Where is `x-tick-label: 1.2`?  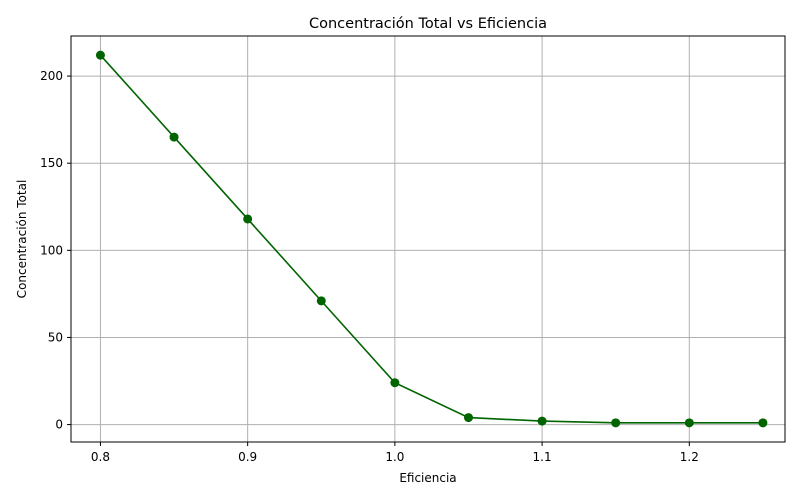 x-tick-label: 1.2 is located at coordinates (689, 457).